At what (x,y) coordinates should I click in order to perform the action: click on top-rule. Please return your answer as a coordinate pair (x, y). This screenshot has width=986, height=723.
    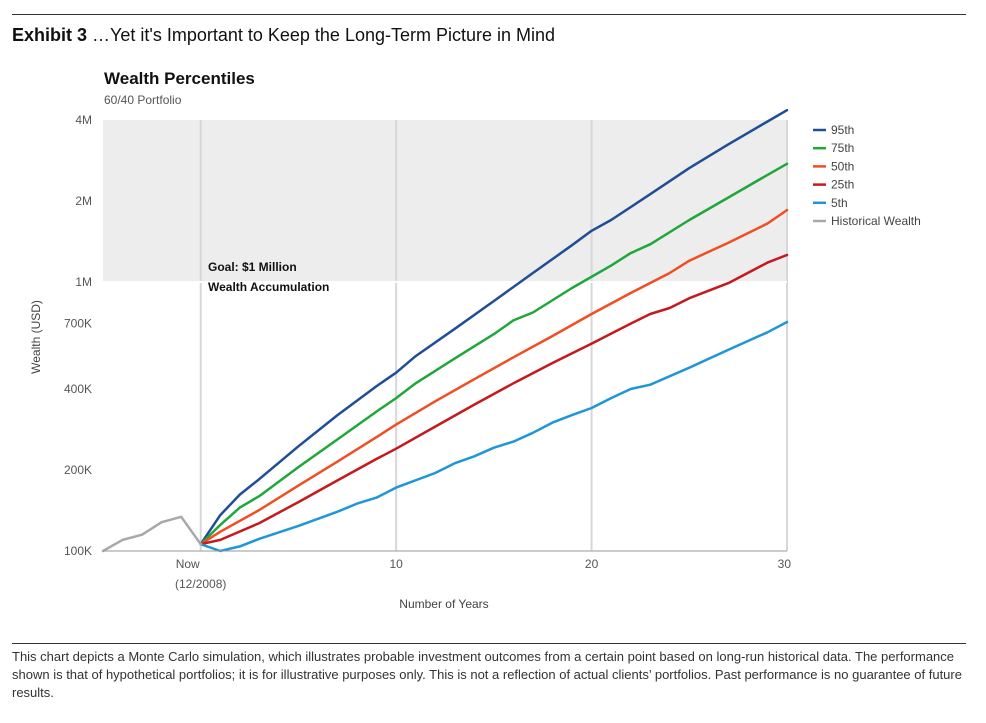
    Looking at the image, I should click on (489, 14).